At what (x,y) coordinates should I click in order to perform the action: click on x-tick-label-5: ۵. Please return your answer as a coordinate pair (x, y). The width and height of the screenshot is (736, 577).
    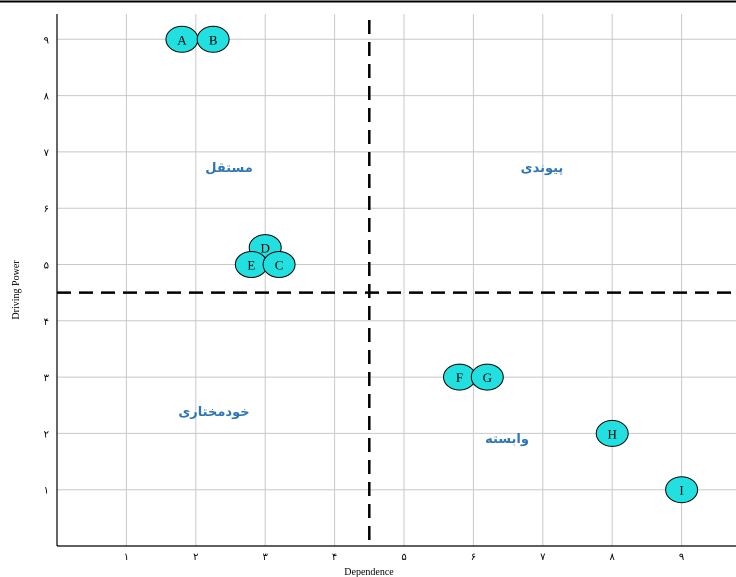
    Looking at the image, I should click on (403, 557).